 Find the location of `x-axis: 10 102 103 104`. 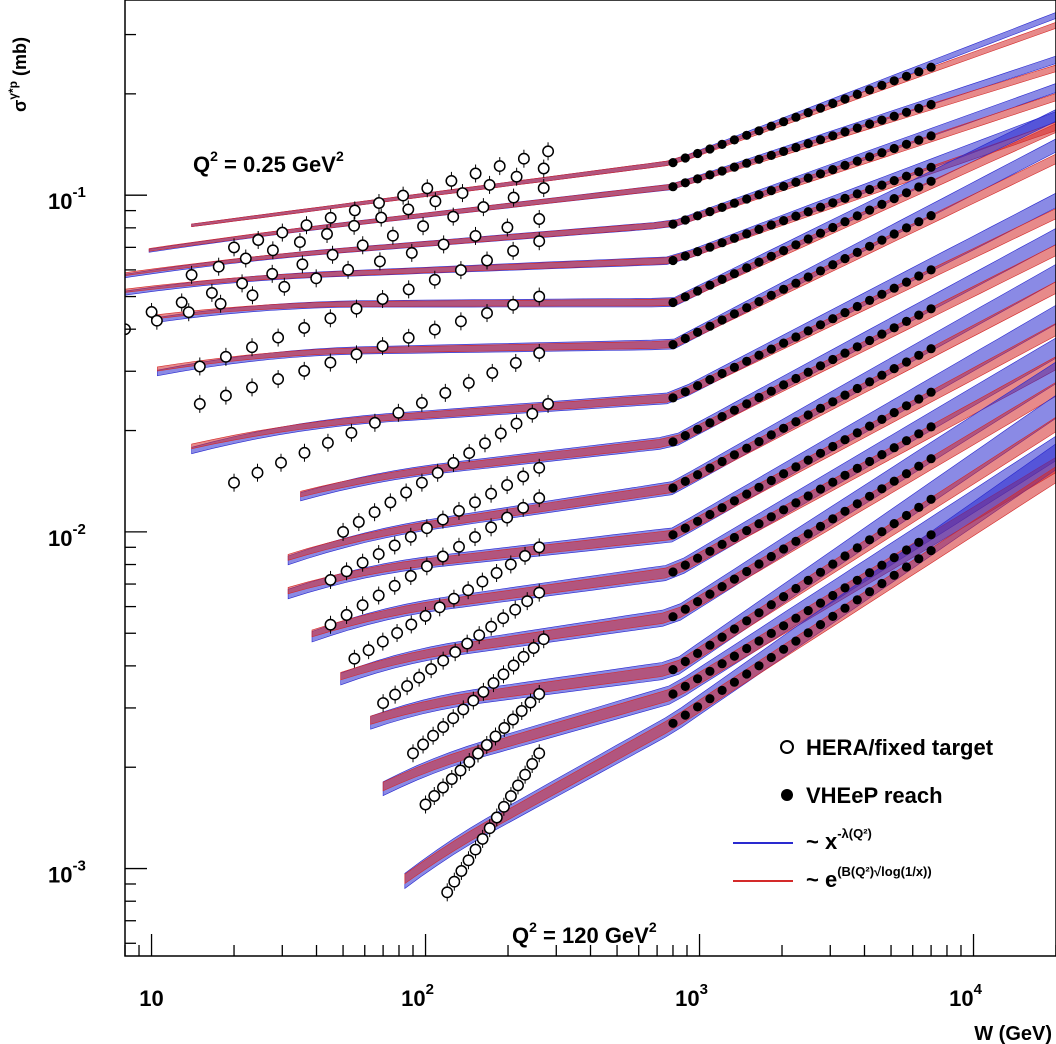

x-axis: 10 102 103 104 is located at coordinates (590, 972).